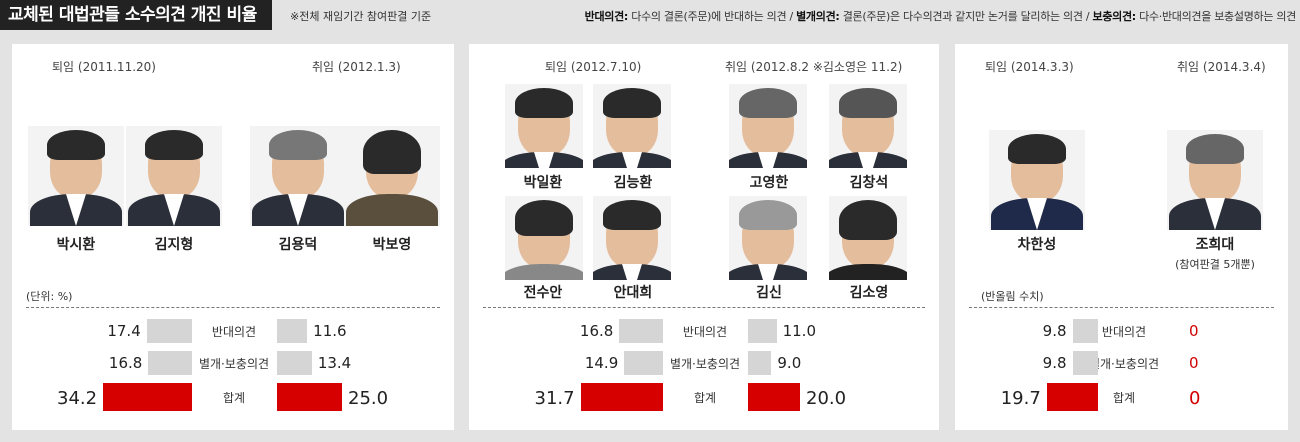  Describe the element at coordinates (769, 183) in the screenshot. I see `justice-name: 고영한` at that location.